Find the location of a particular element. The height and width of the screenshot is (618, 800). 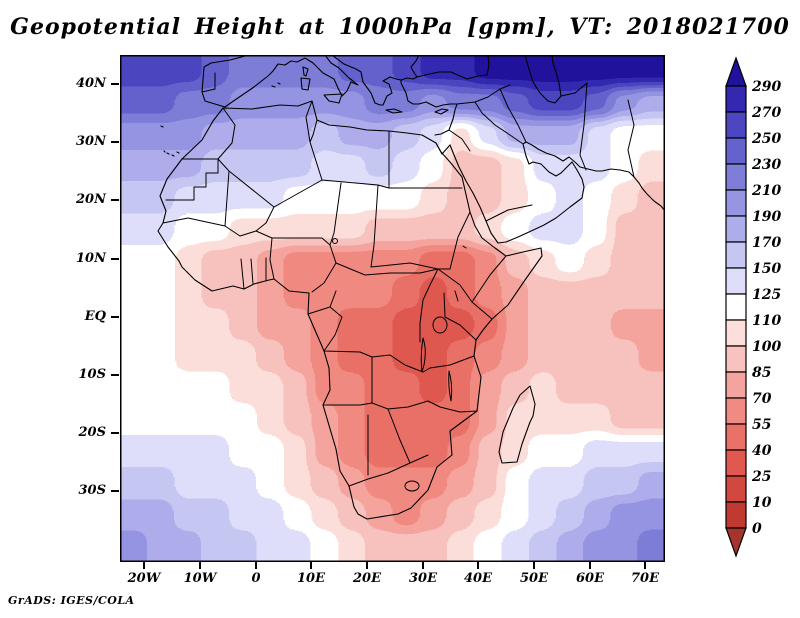

colorbar-top-arrow is located at coordinates (736, 71).